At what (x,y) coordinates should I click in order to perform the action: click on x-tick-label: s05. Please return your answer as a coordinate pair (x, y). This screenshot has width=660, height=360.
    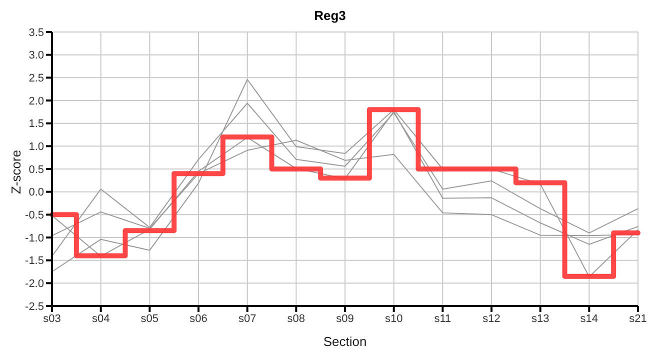
    Looking at the image, I should click on (149, 318).